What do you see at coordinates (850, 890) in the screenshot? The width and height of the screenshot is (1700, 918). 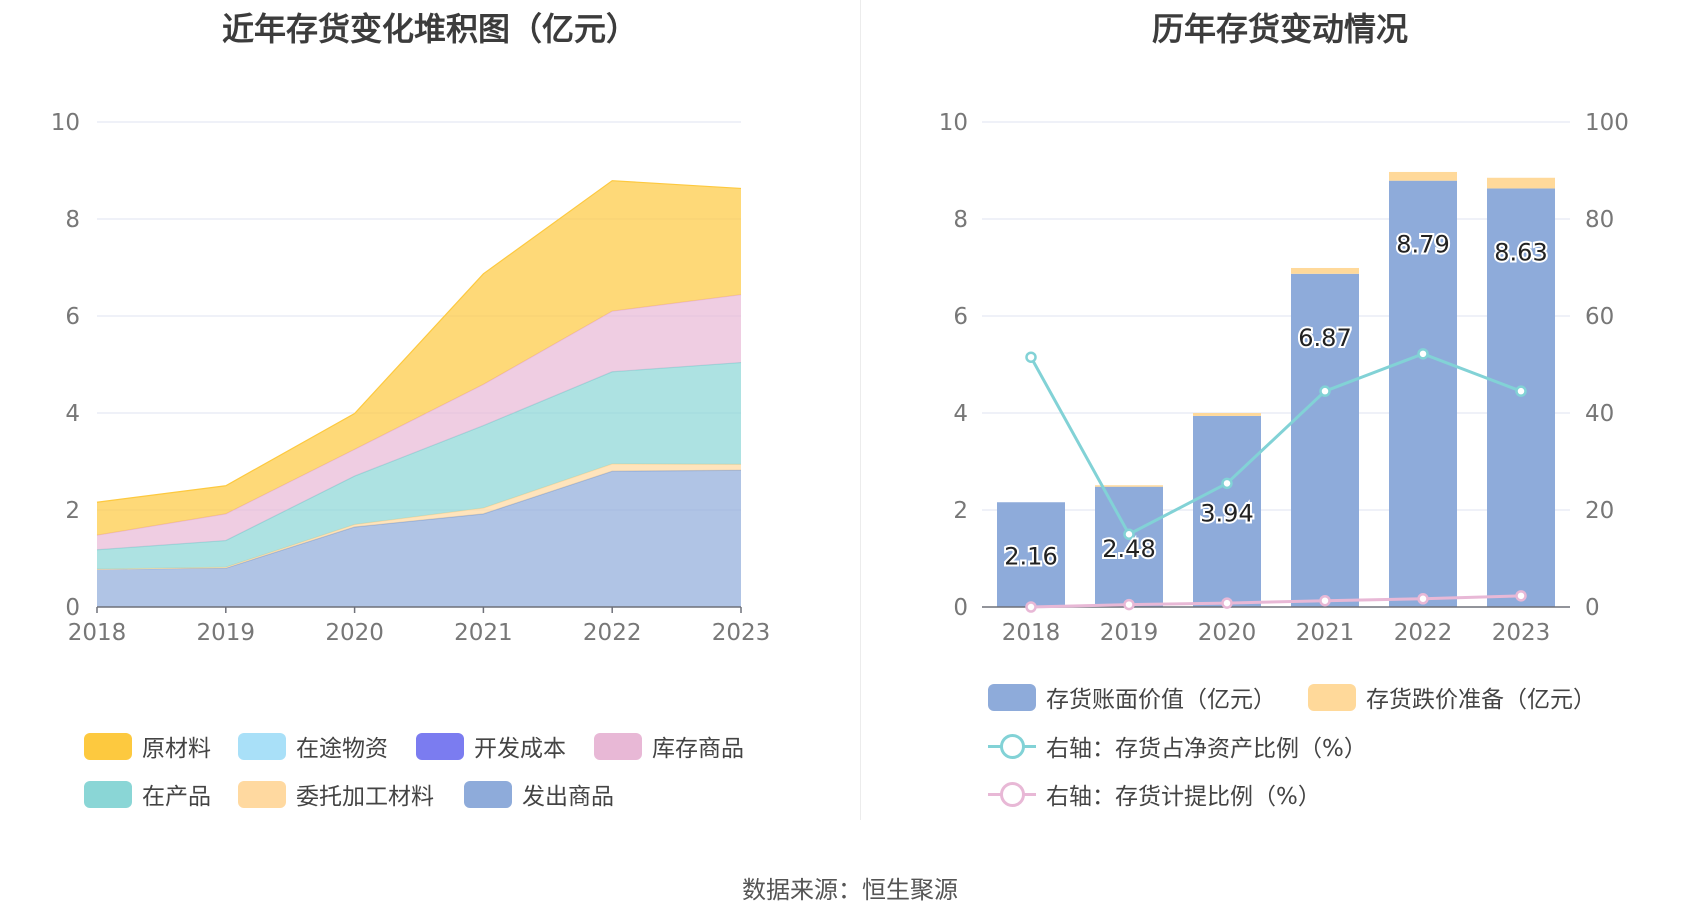 I see `data-source: 数据来源：恒生聚源` at bounding box center [850, 890].